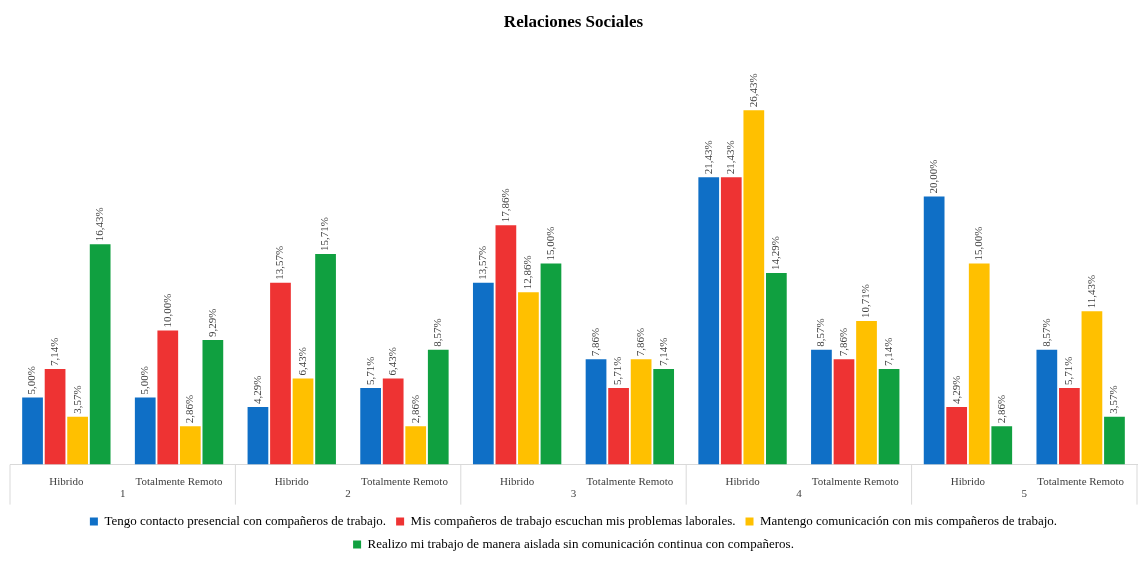  I want to click on text: 1, so click(122, 492).